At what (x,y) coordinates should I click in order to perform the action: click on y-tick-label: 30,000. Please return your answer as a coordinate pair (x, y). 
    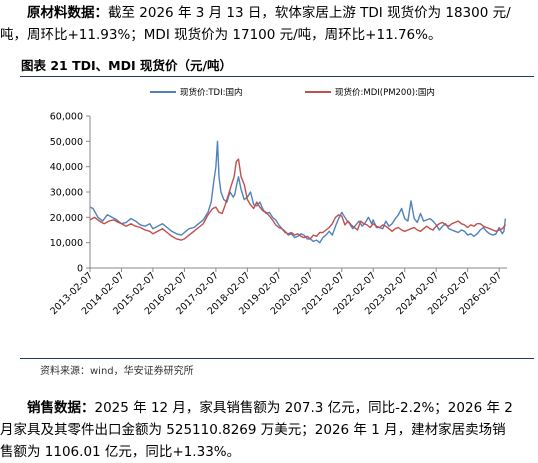
    Looking at the image, I should click on (66, 193).